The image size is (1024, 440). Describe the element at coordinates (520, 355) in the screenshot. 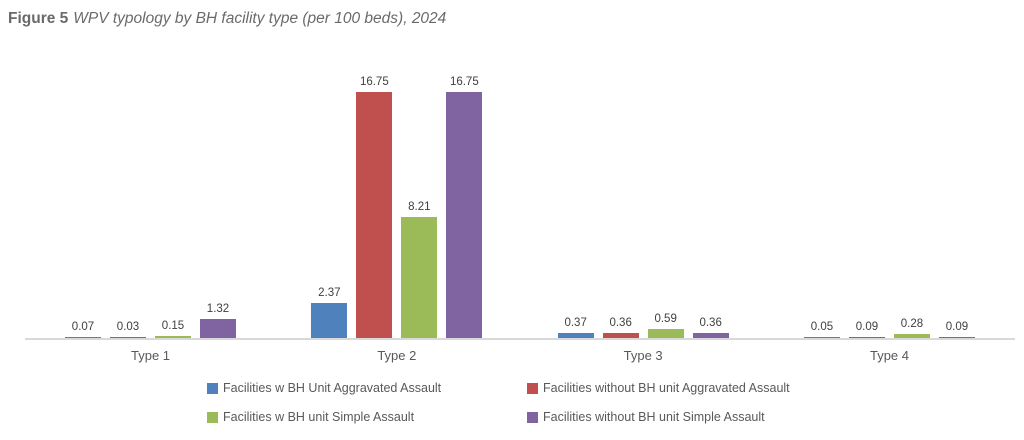

I see `x-axis-labels: Type 1 Type 2 Type 3 Type 4` at that location.